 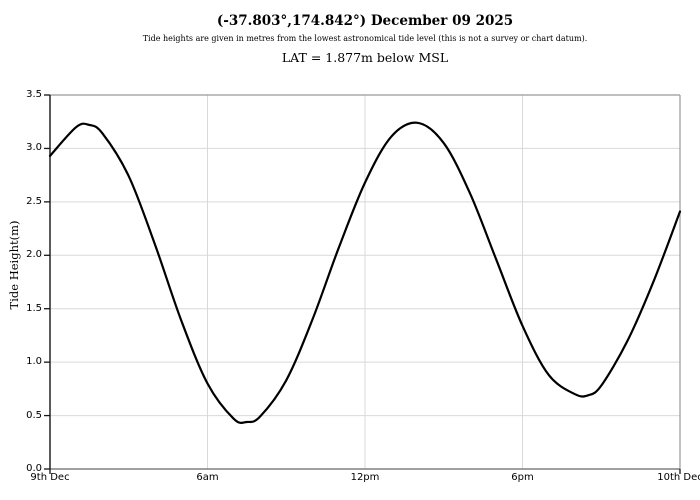 What do you see at coordinates (365, 477) in the screenshot?
I see `x-tick-label: 12pm` at bounding box center [365, 477].